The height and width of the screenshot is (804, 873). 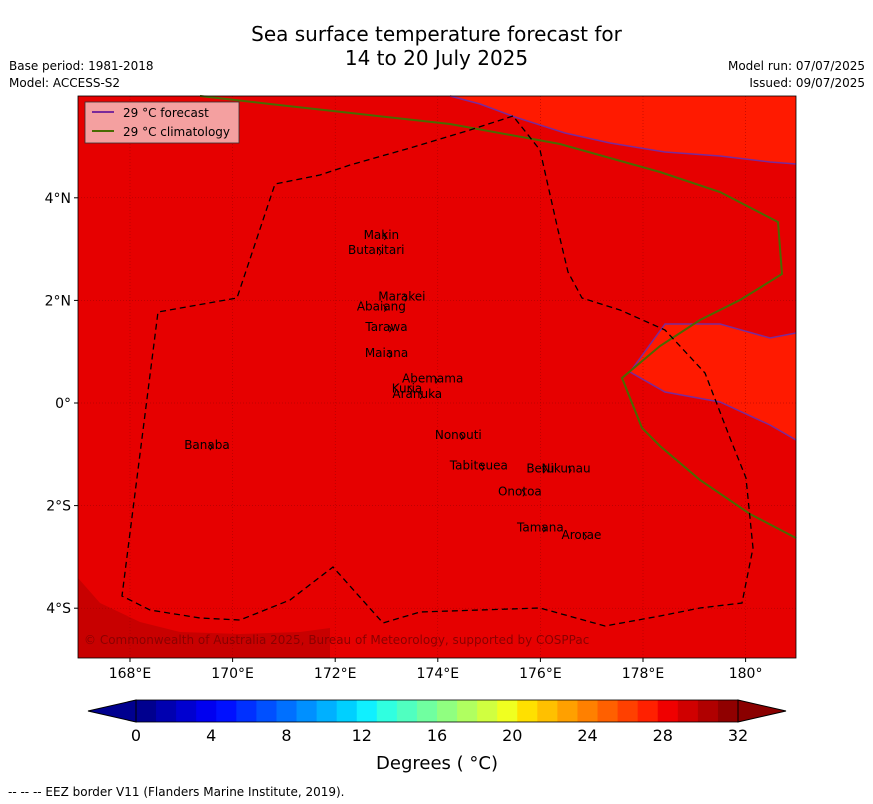 What do you see at coordinates (130, 674) in the screenshot?
I see `lon-tick-label: 168°E` at bounding box center [130, 674].